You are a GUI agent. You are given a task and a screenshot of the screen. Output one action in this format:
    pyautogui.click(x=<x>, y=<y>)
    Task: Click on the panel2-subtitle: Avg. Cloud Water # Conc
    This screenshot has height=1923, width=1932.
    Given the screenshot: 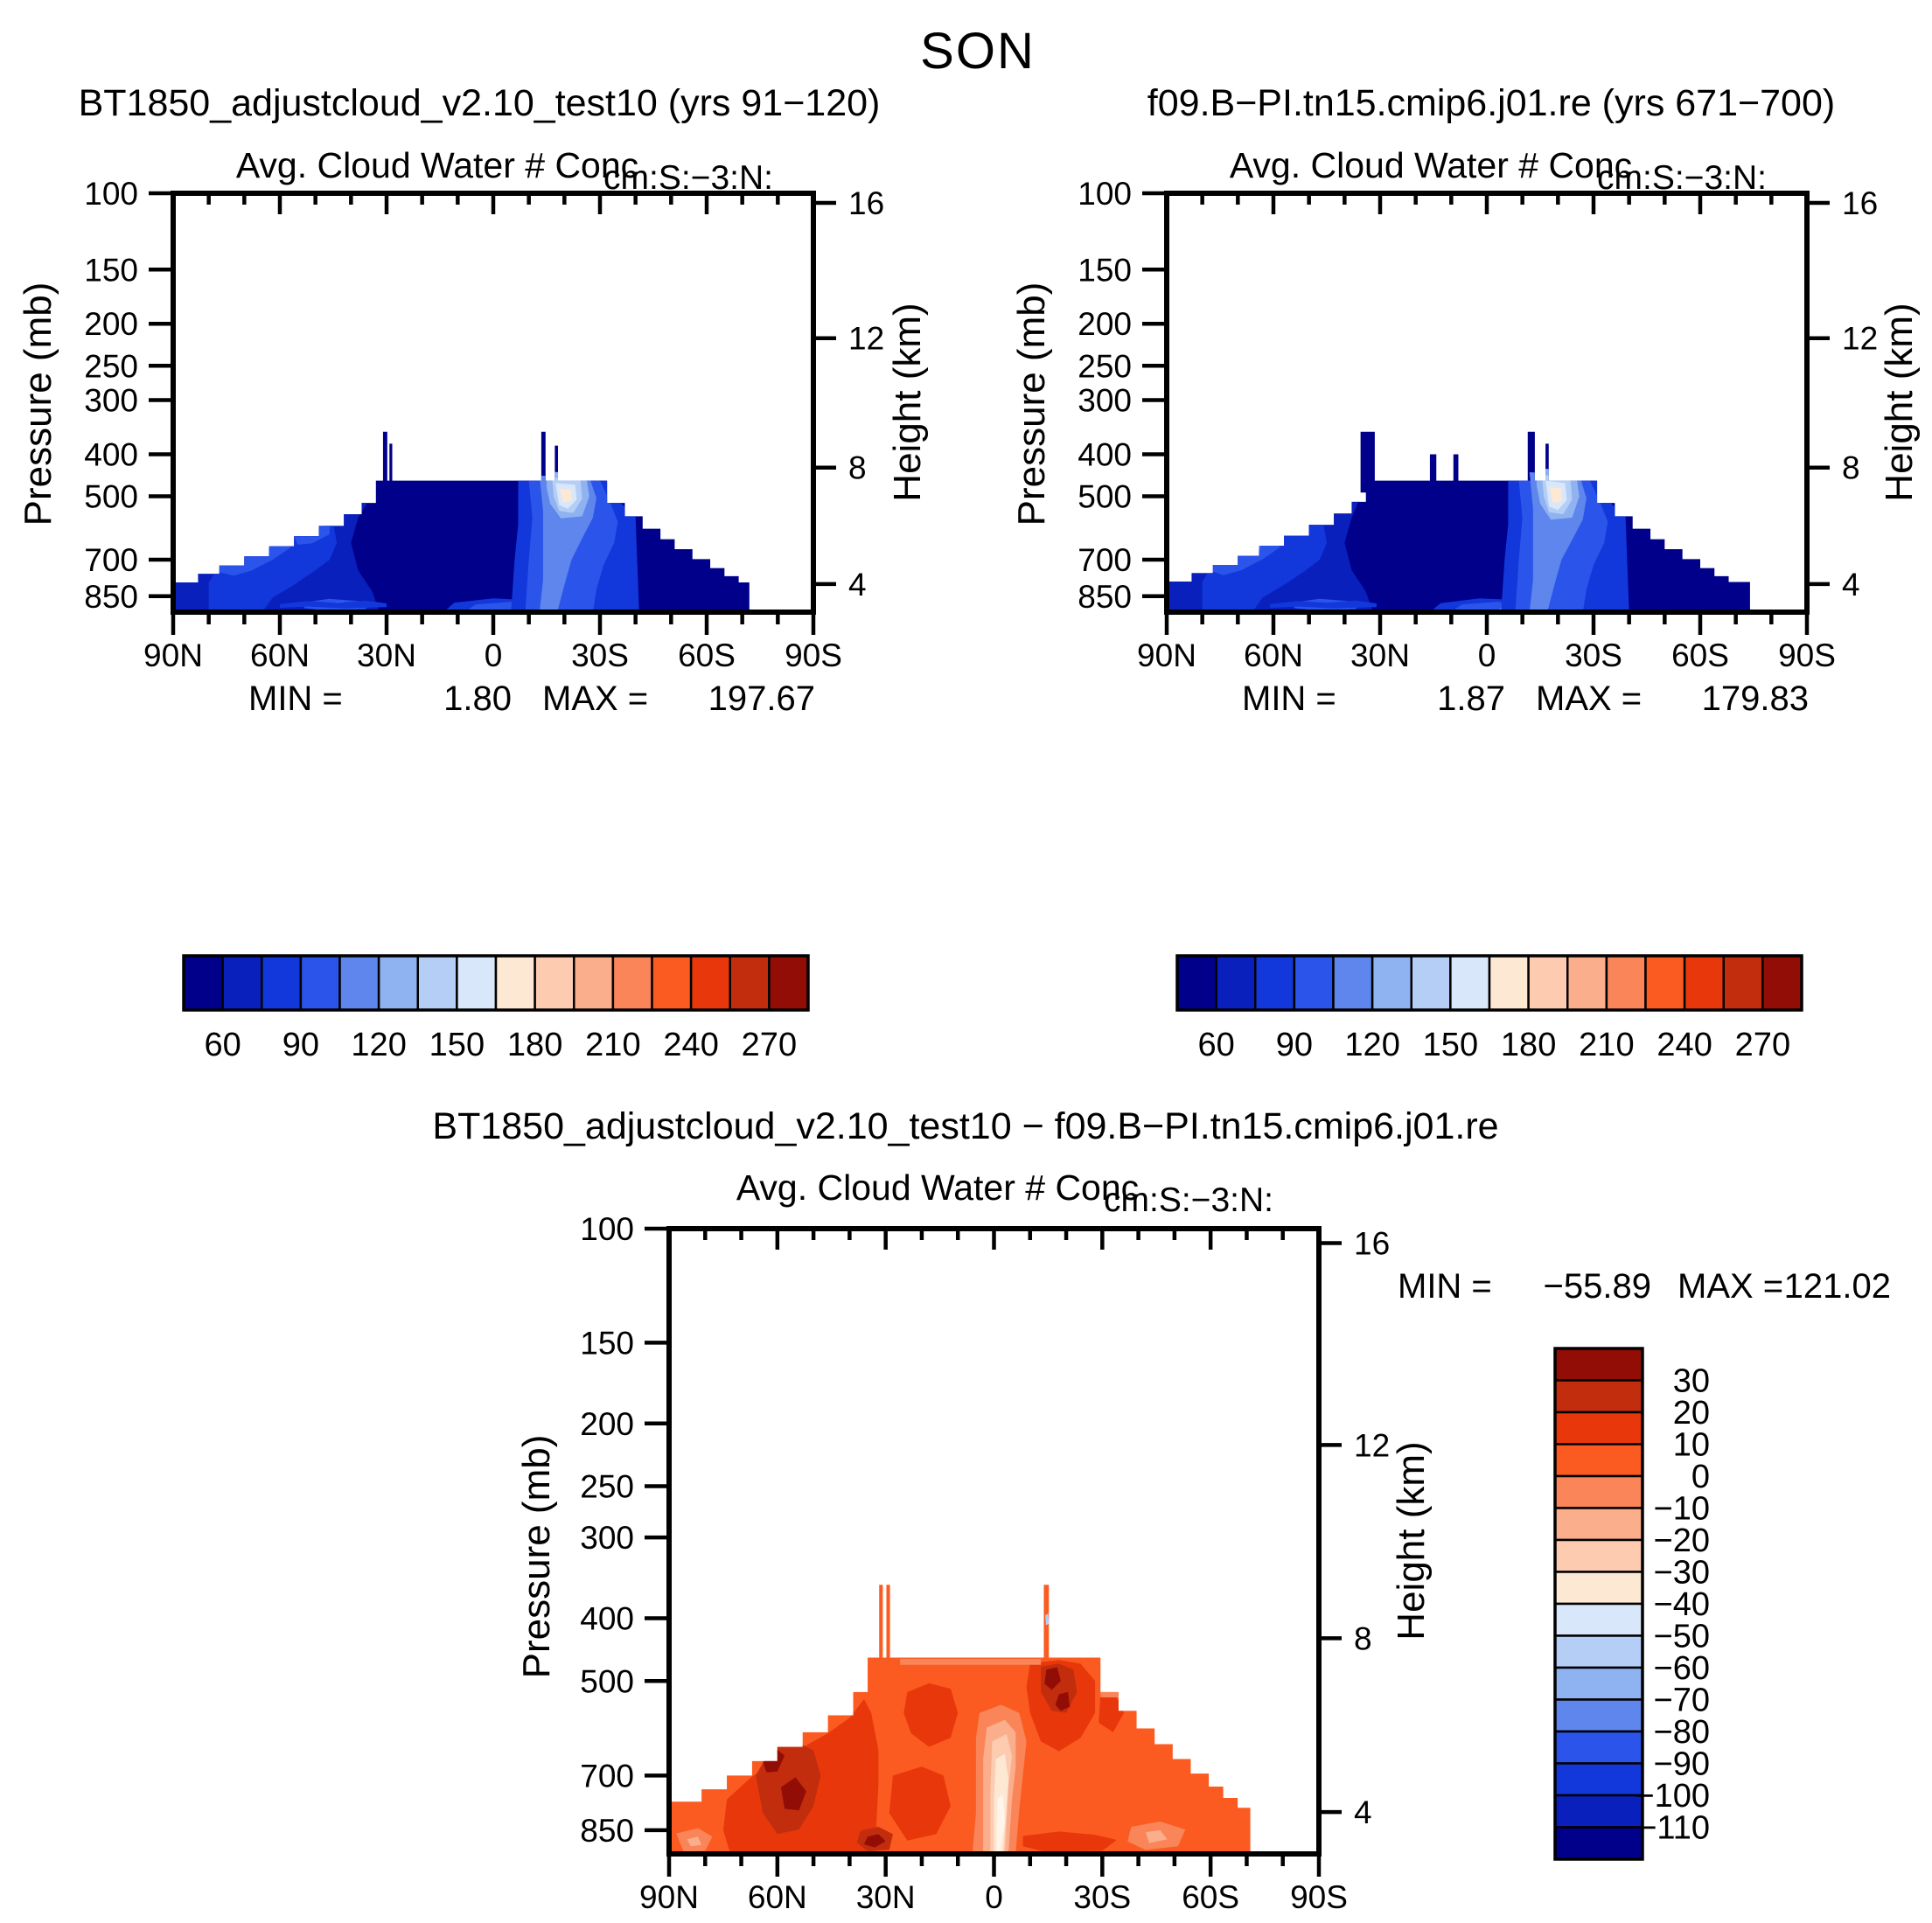 What is the action you would take?
    pyautogui.click(x=1431, y=165)
    